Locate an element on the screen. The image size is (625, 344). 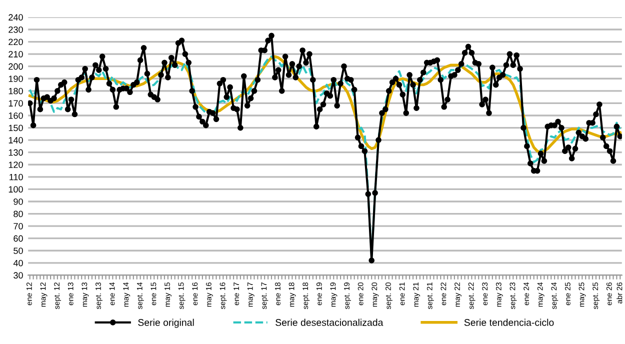
y-tick-label: 170 is located at coordinates (15, 103).